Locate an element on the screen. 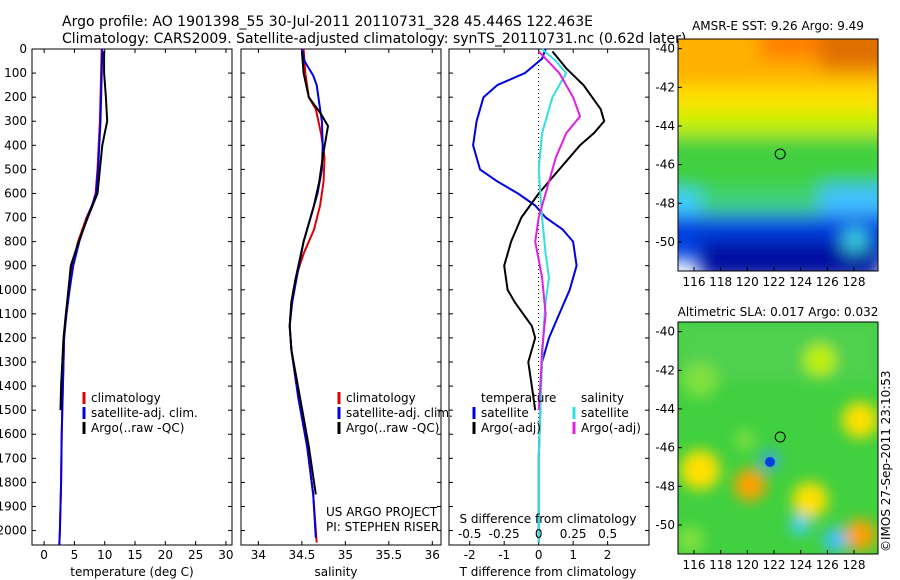 The height and width of the screenshot is (580, 900). s-tick-label: 0.25 is located at coordinates (573, 534).